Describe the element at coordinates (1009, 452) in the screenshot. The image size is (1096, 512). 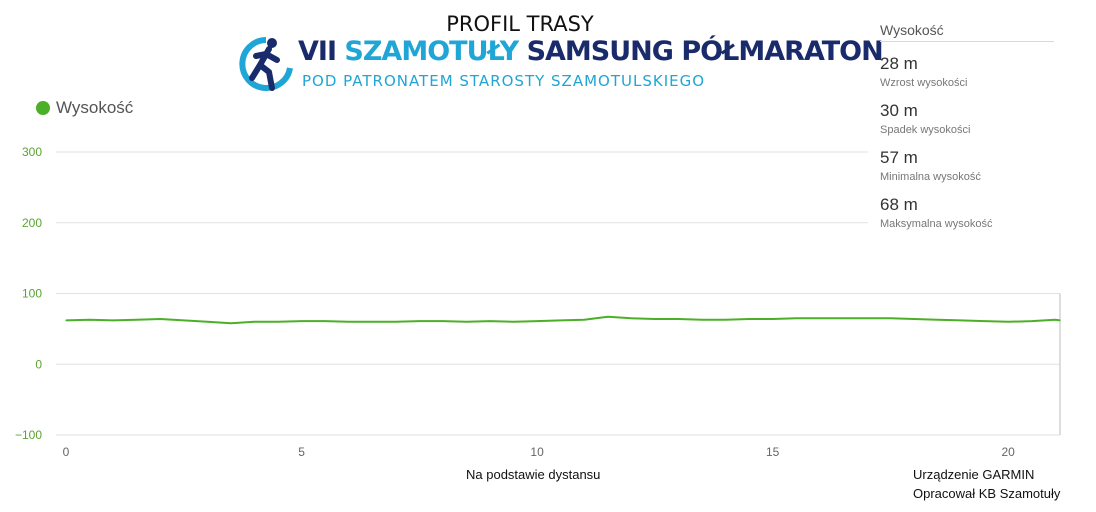
I see `x-tick-label: 20` at that location.